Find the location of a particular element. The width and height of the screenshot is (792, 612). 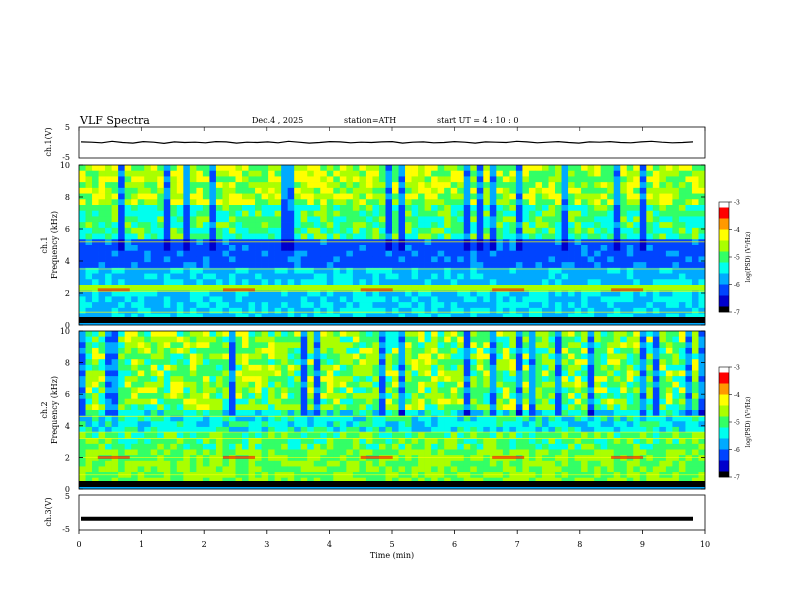

spectrogram-low-band is located at coordinates (392, 320).